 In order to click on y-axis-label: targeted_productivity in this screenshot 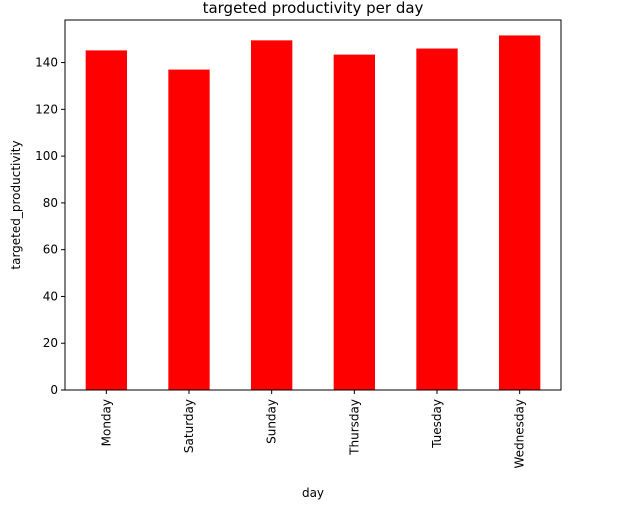, I will do `click(16, 204)`.